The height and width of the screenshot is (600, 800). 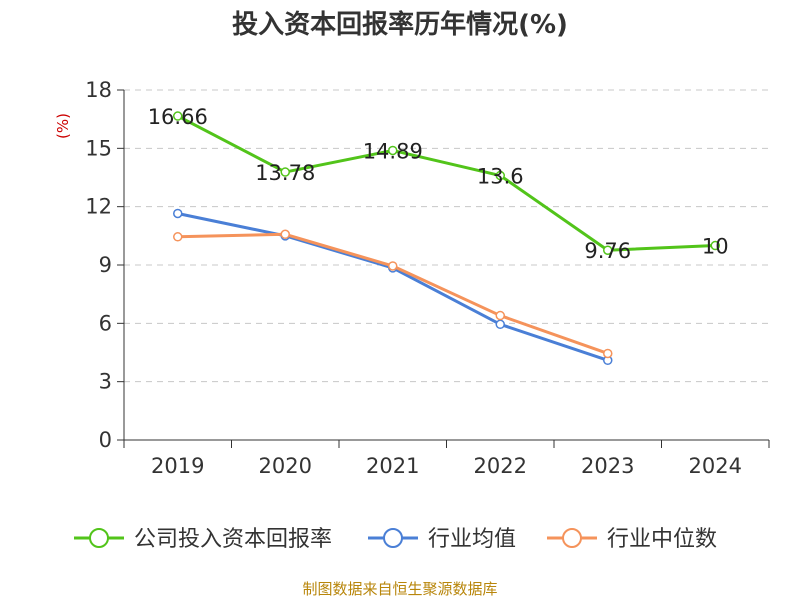 I want to click on legend-label: 公司投入资本回报率, so click(x=233, y=539).